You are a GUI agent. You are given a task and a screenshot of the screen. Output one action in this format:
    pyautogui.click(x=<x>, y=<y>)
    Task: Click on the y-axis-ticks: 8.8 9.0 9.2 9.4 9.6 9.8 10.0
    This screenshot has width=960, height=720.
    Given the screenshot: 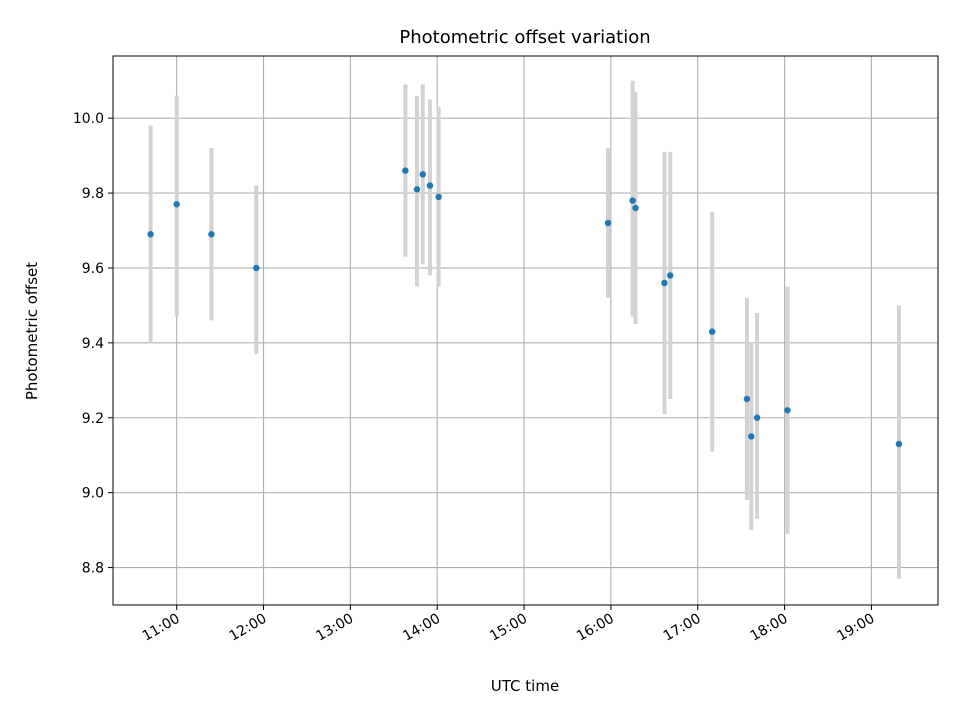 What is the action you would take?
    pyautogui.click(x=93, y=344)
    